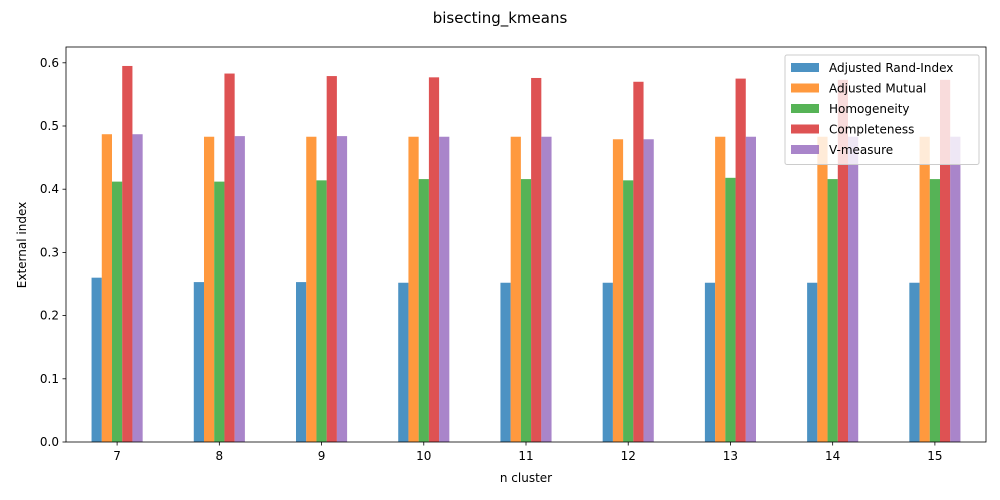 Image resolution: width=1000 pixels, height=500 pixels. What do you see at coordinates (322, 456) in the screenshot?
I see `x-tick-label: 9` at bounding box center [322, 456].